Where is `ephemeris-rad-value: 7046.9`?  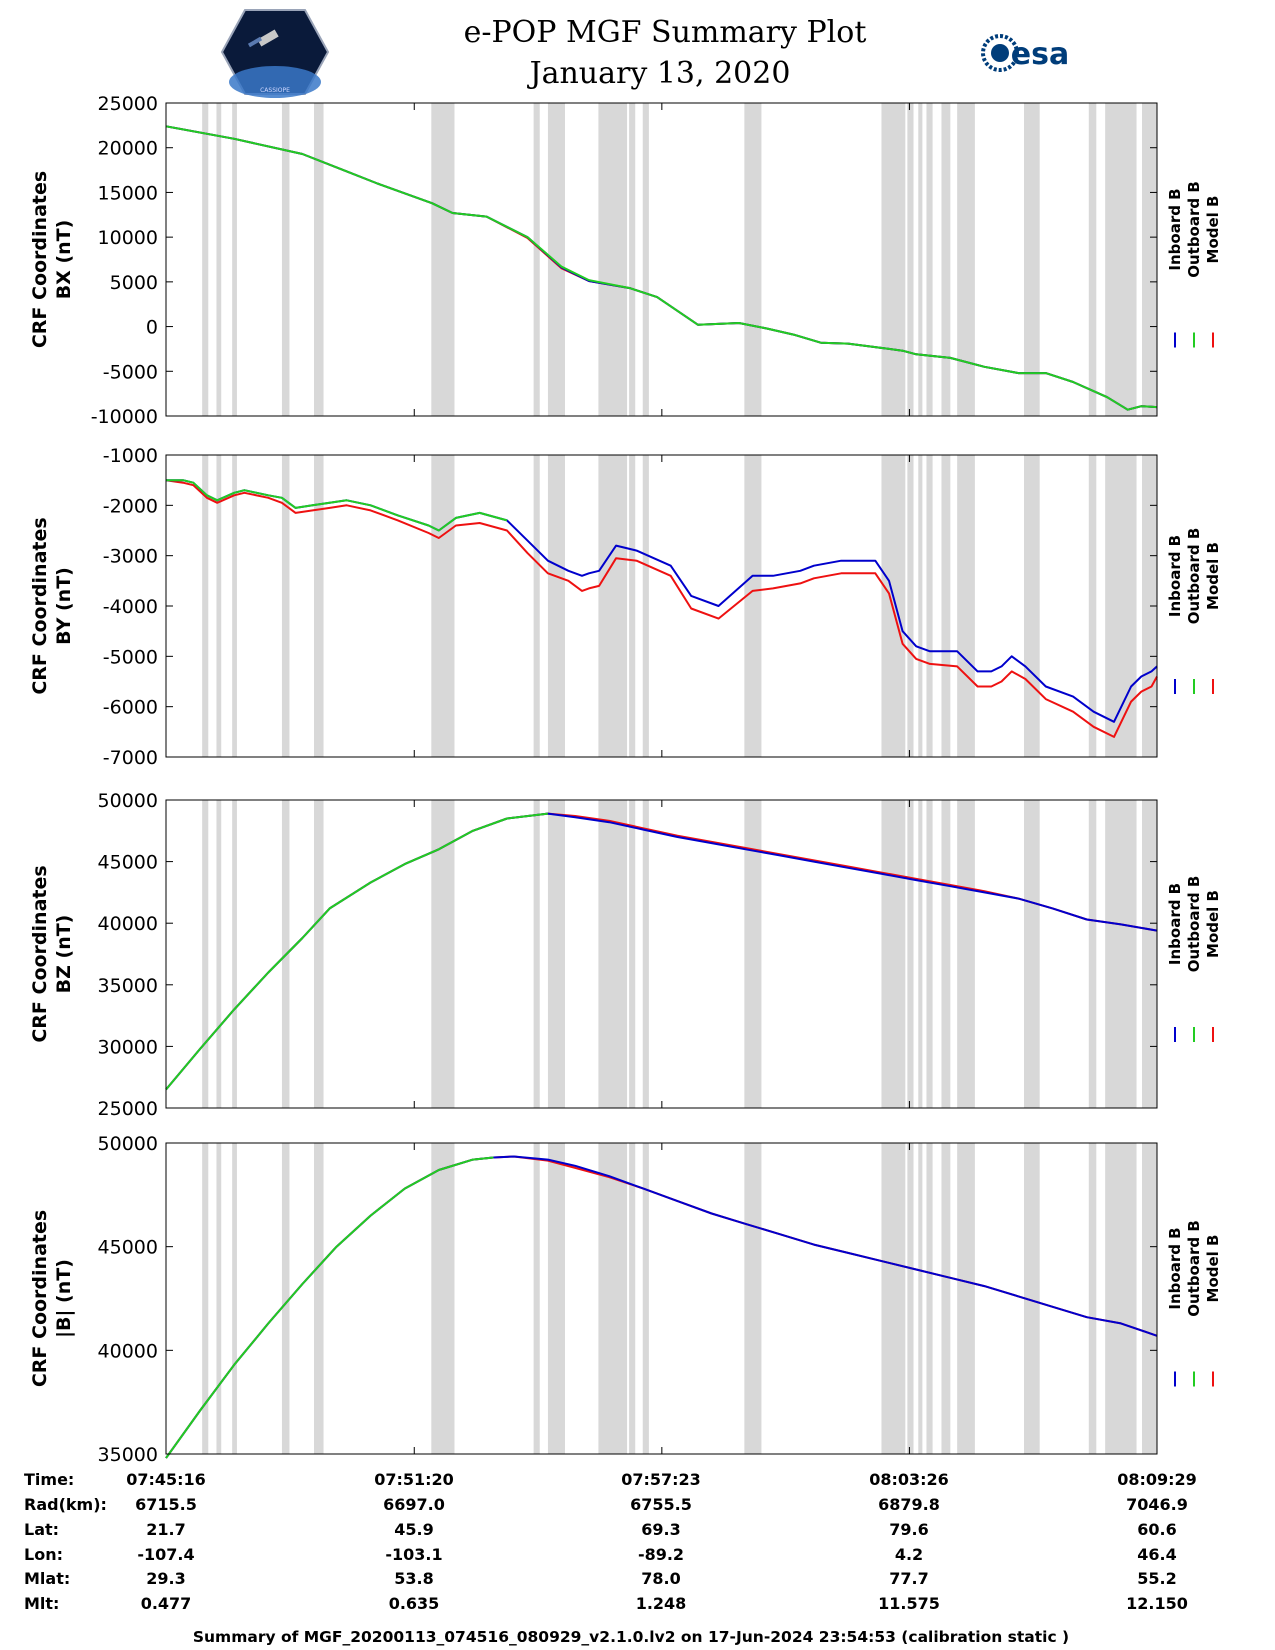
ephemeris-rad-value: 7046.9 is located at coordinates (1157, 1504).